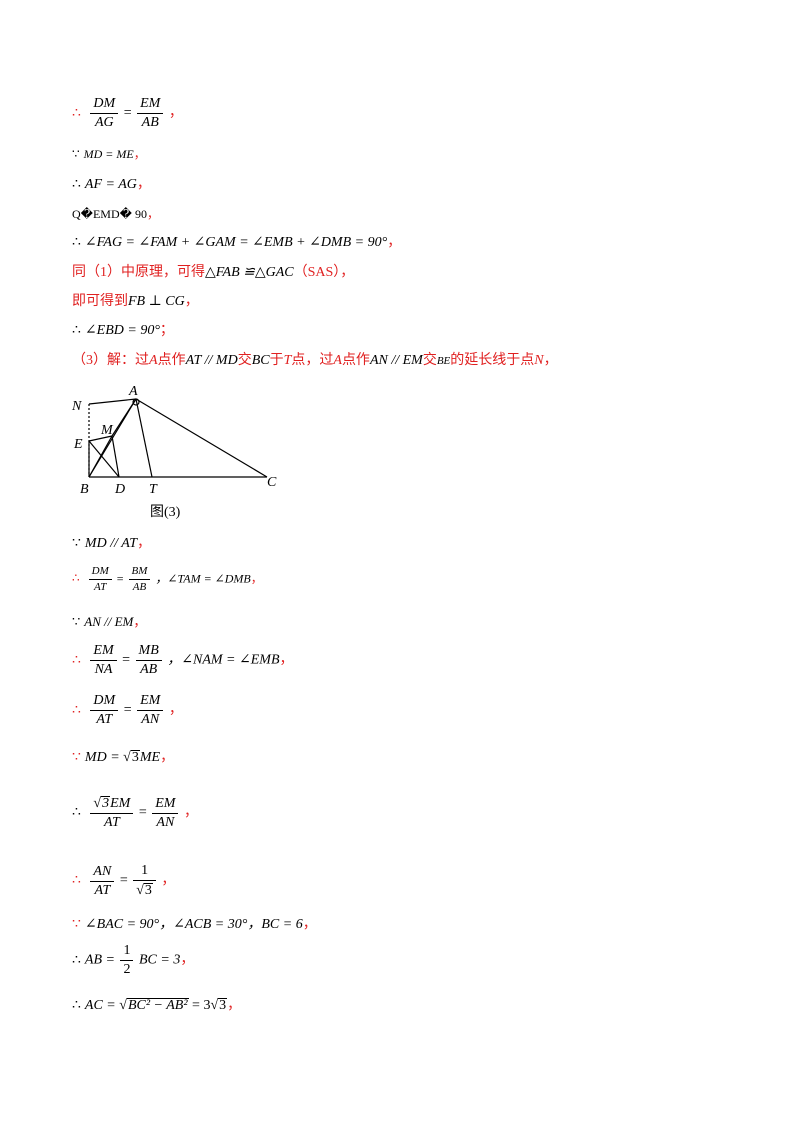 The height and width of the screenshot is (1132, 800). What do you see at coordinates (112, 401) in the screenshot?
I see `segment-na` at bounding box center [112, 401].